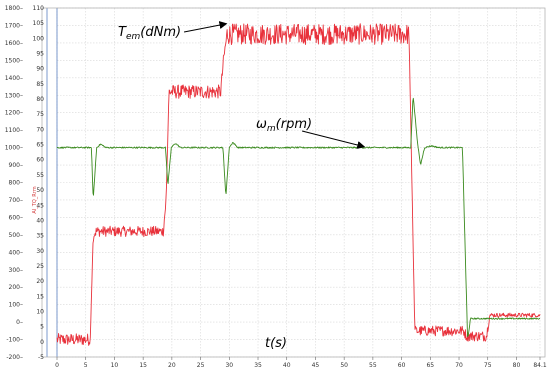 This screenshot has height=374, width=551. I want to click on right-tick-label: 35, so click(40, 236).